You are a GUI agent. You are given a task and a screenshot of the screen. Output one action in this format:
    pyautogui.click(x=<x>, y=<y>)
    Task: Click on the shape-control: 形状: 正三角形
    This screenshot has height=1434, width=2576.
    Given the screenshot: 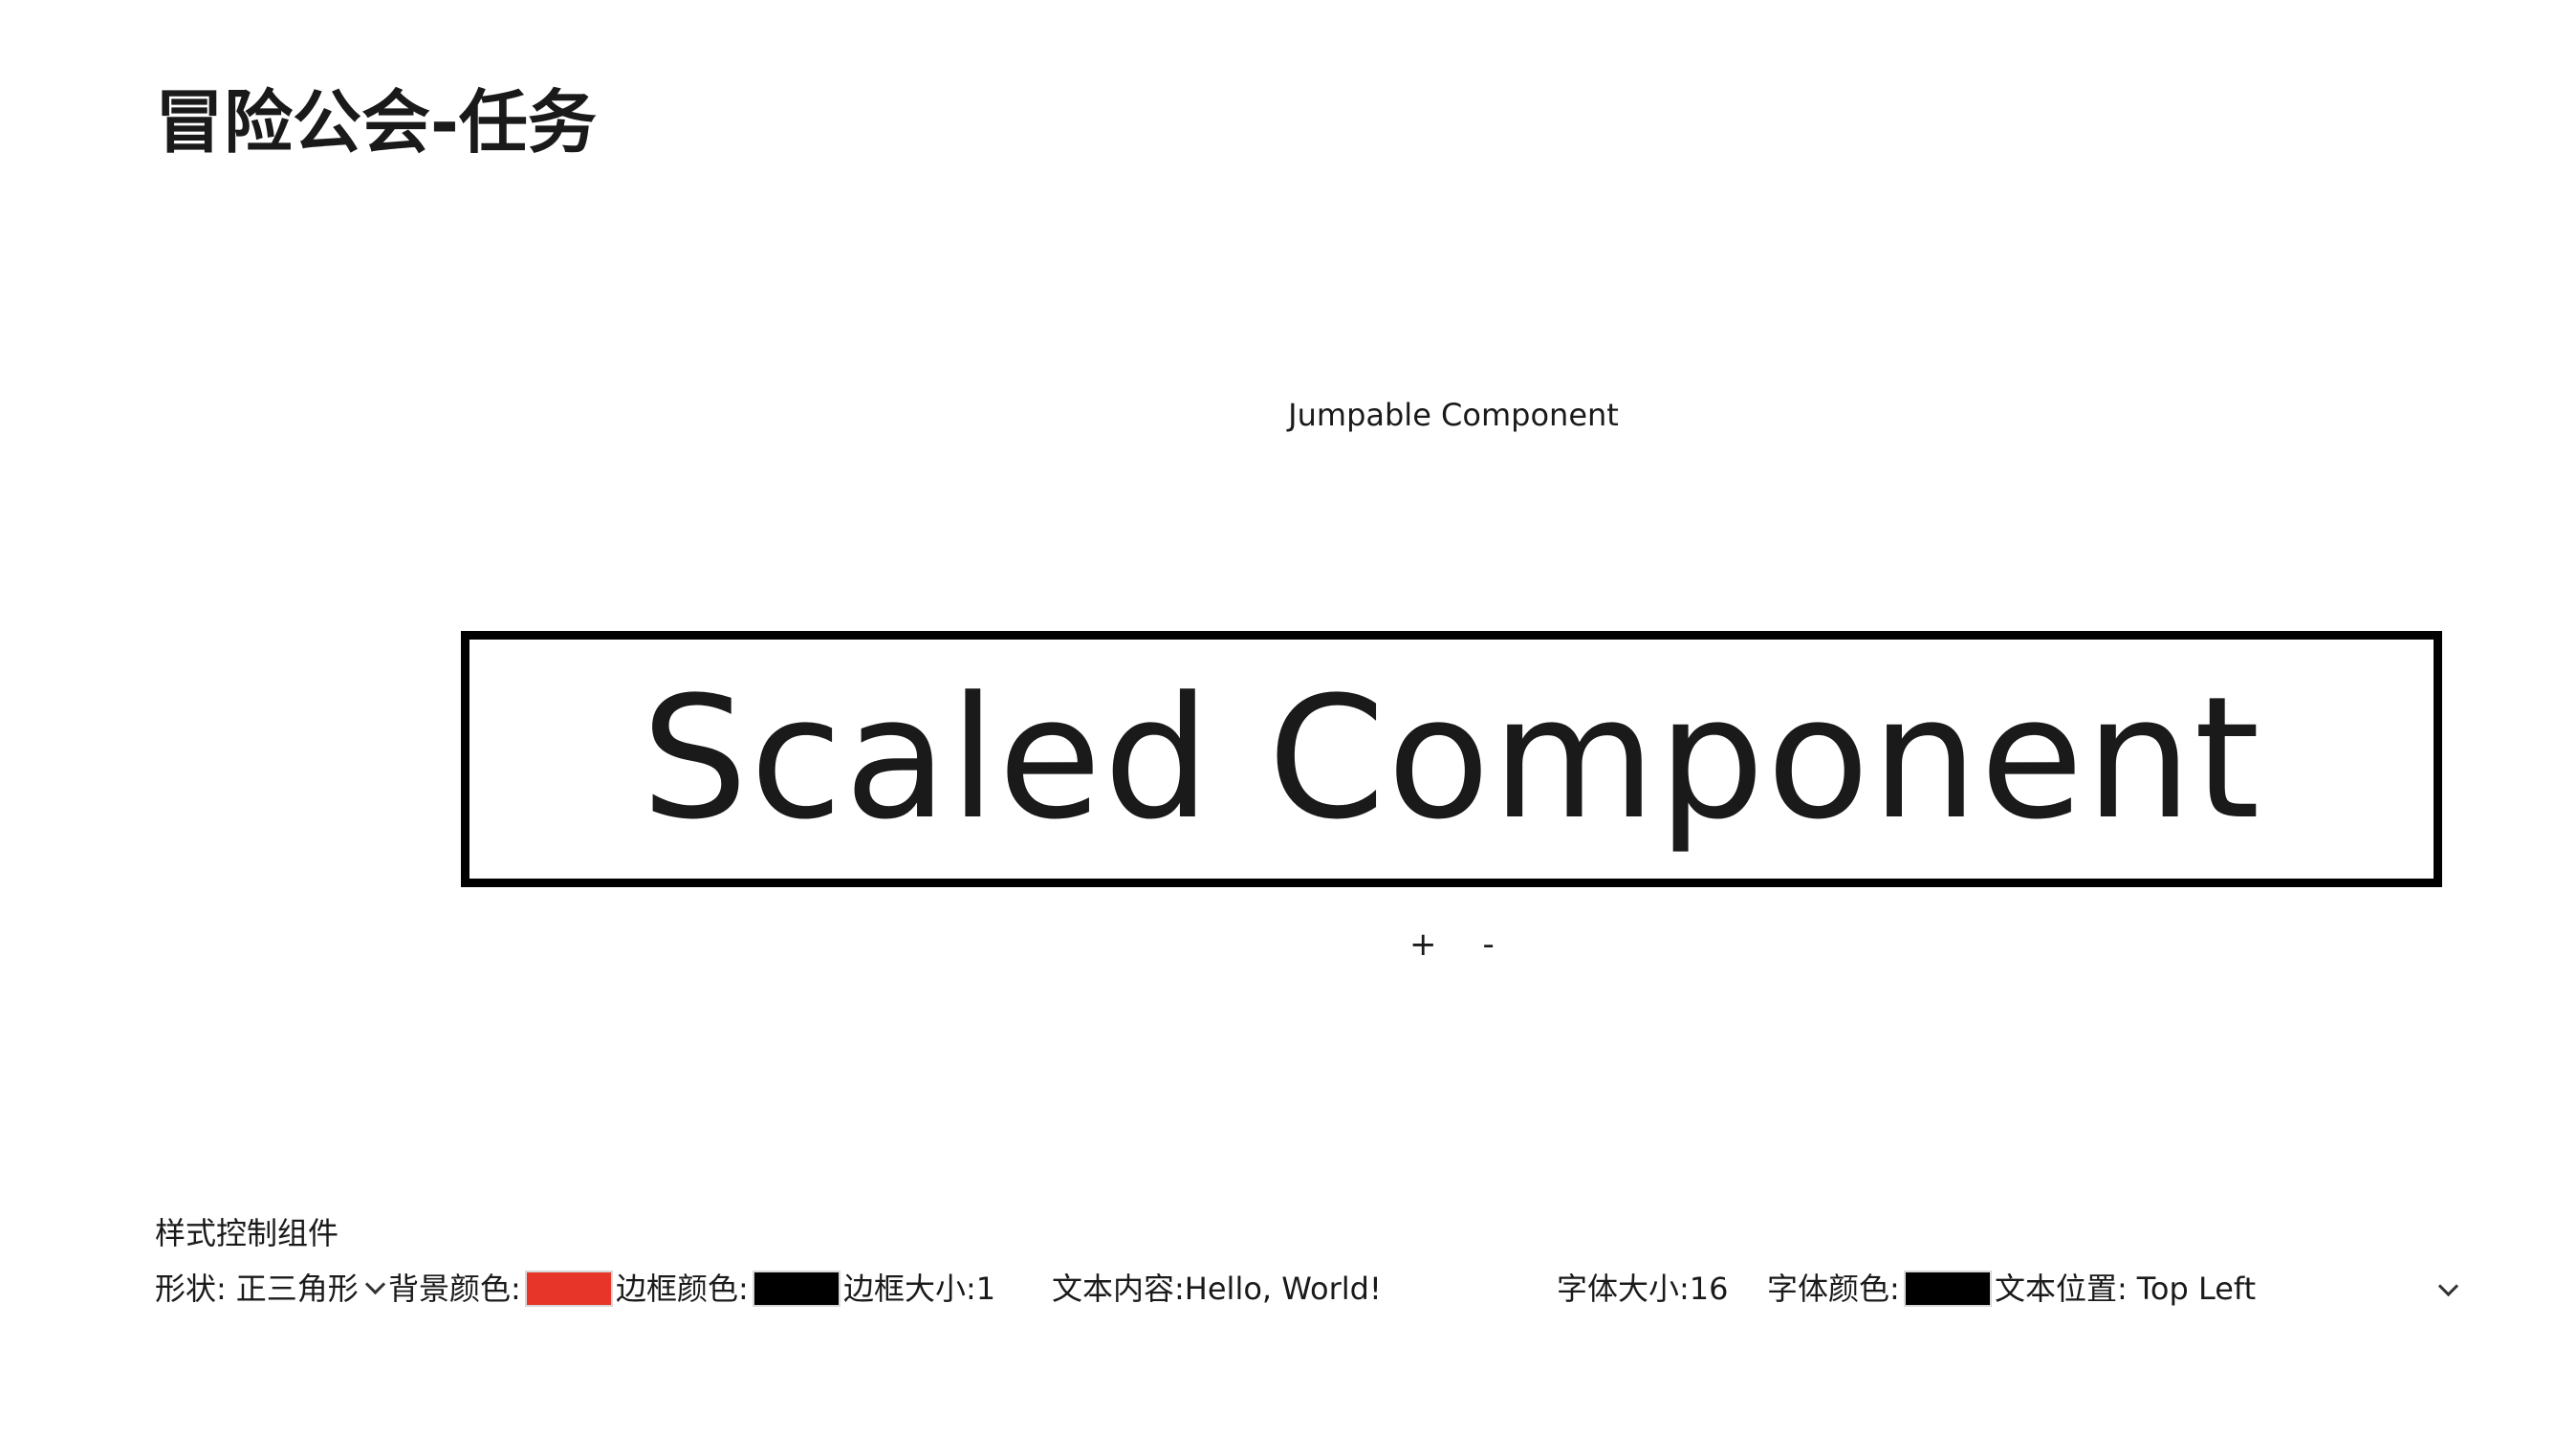 What is the action you would take?
    pyautogui.click(x=270, y=1289)
    